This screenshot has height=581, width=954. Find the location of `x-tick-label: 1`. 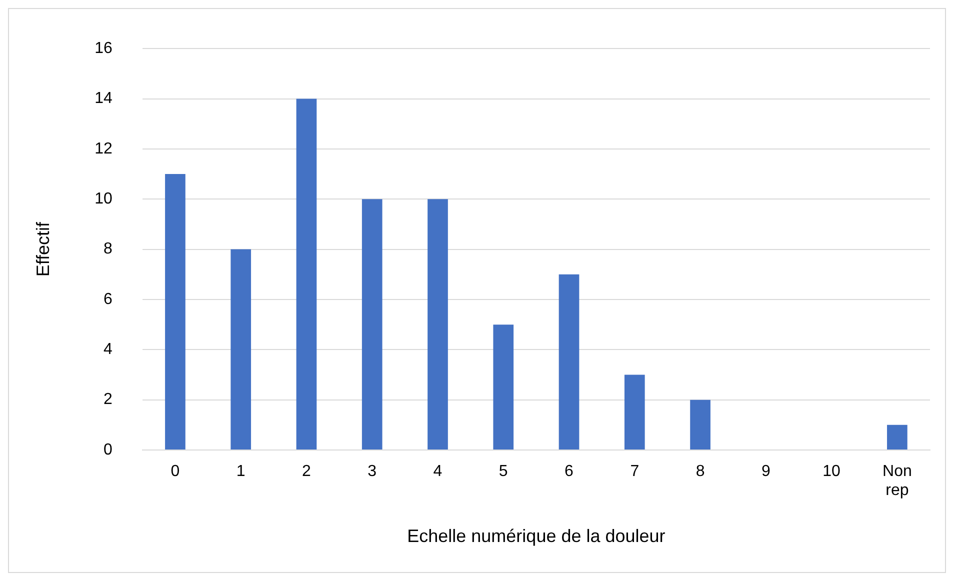

x-tick-label: 1 is located at coordinates (241, 471).